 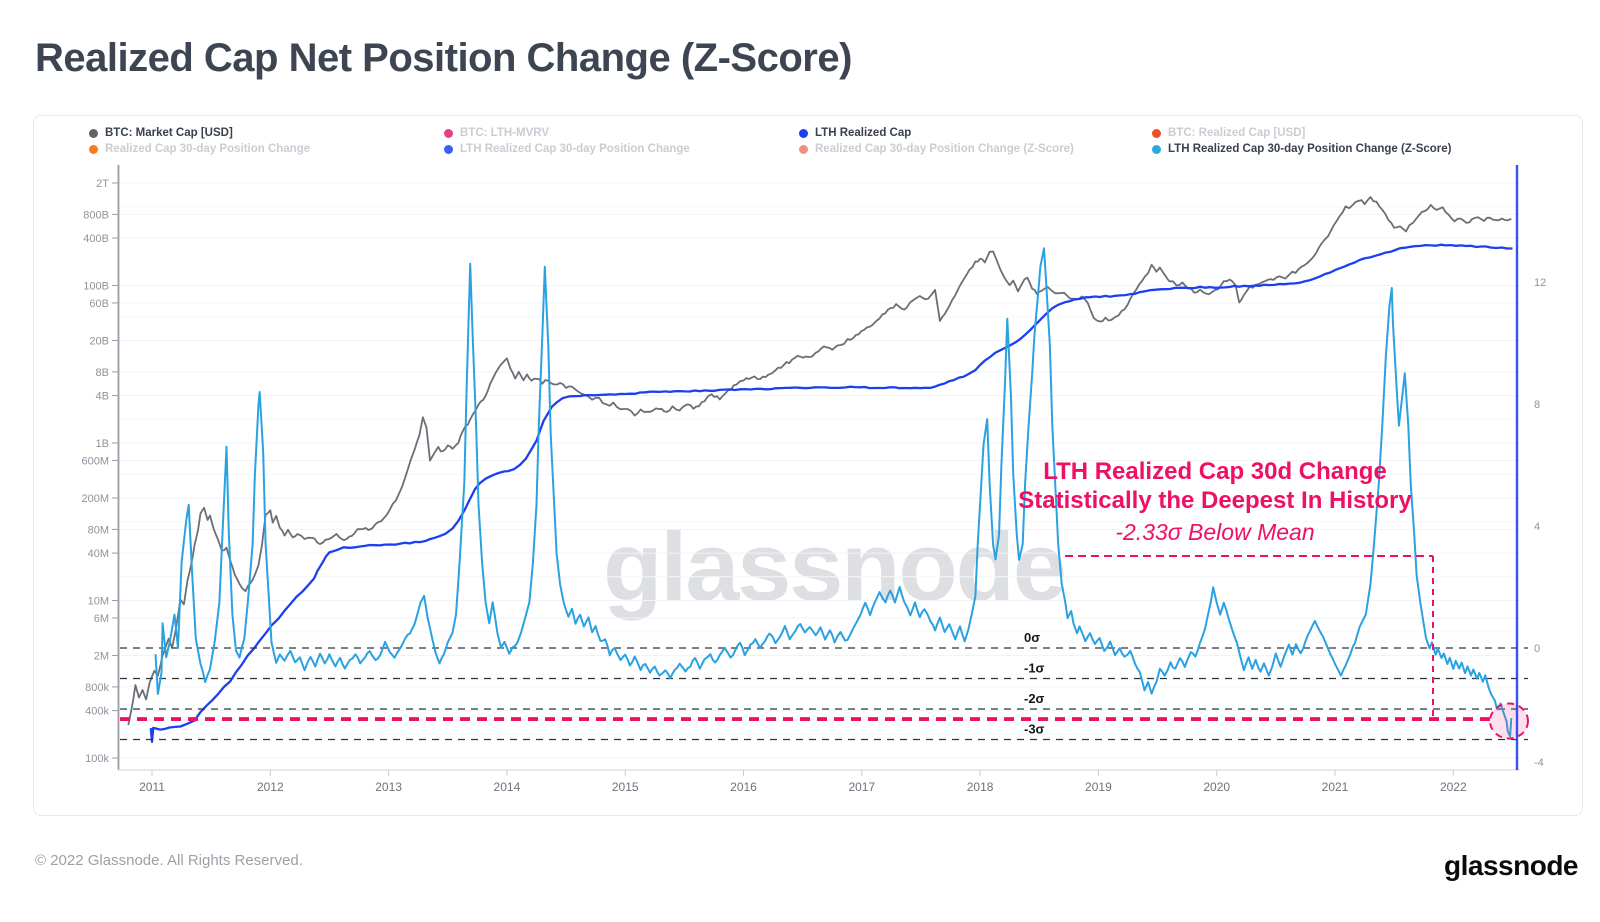 What do you see at coordinates (388, 787) in the screenshot?
I see `x-axis-tick-label: 2013` at bounding box center [388, 787].